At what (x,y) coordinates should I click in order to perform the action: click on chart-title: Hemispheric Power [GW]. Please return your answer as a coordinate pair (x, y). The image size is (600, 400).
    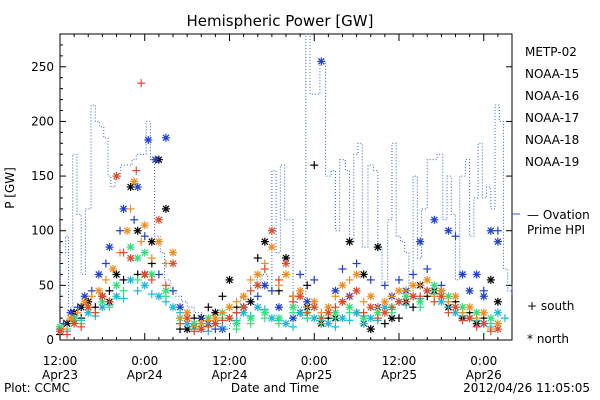
    Looking at the image, I should click on (280, 21).